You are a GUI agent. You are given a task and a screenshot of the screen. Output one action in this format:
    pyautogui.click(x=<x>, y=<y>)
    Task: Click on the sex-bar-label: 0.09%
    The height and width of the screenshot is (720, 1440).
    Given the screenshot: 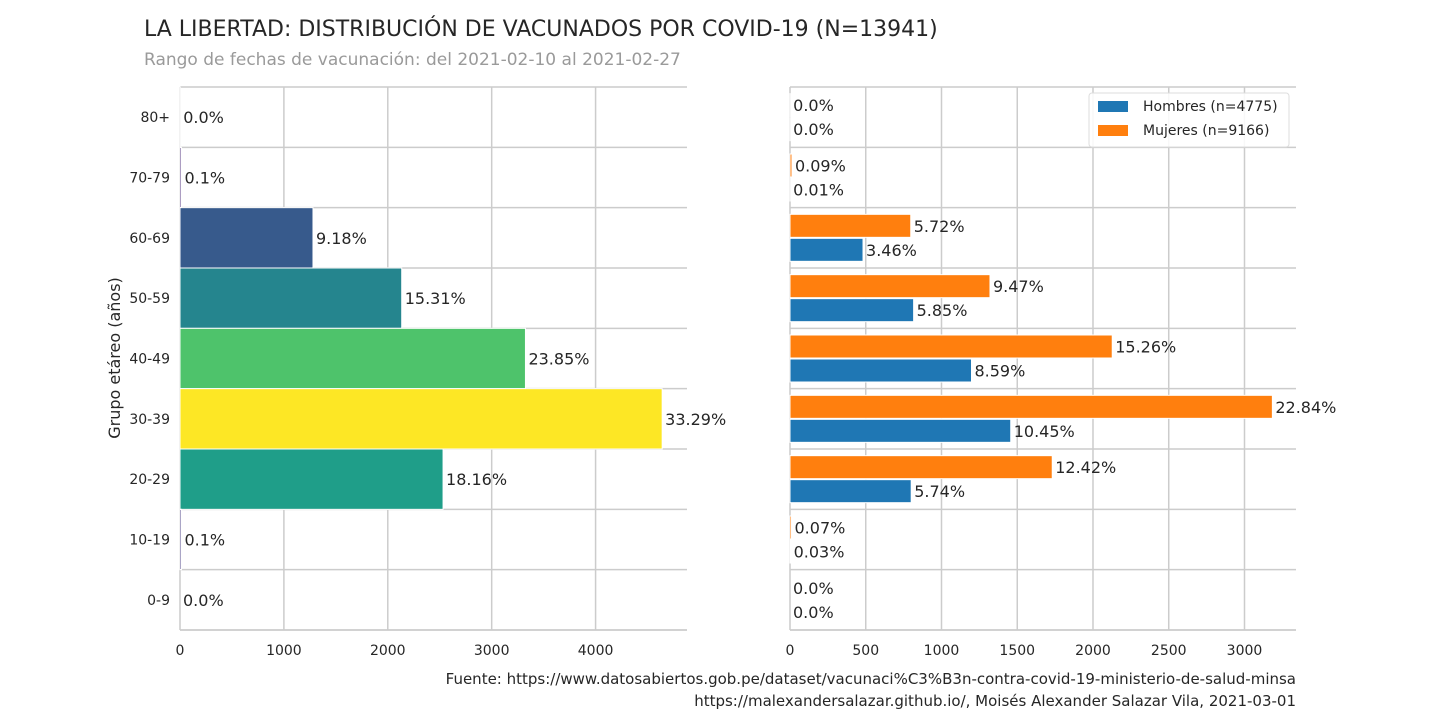 What is the action you would take?
    pyautogui.click(x=820, y=166)
    